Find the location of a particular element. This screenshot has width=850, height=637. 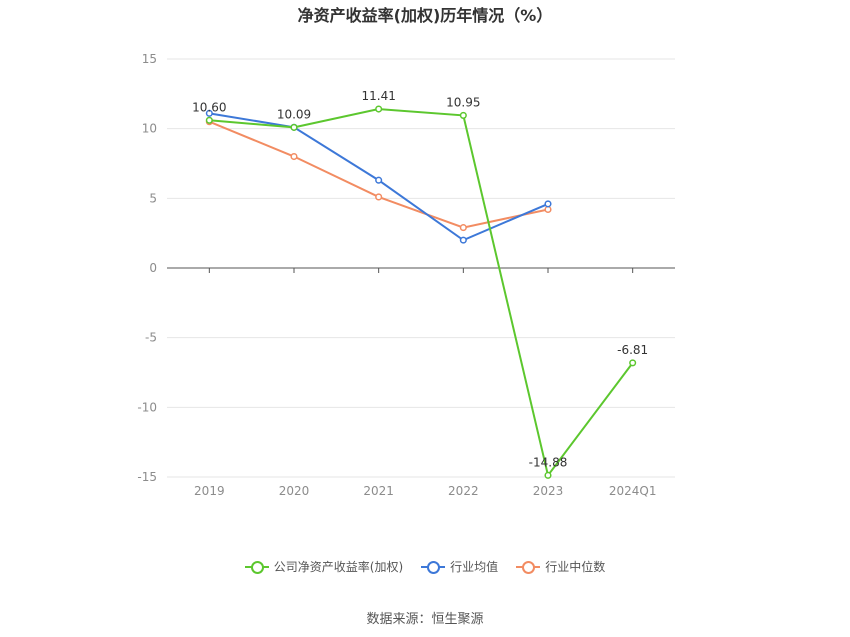

source-note: 数据来源：恒生聚源 is located at coordinates (425, 619).